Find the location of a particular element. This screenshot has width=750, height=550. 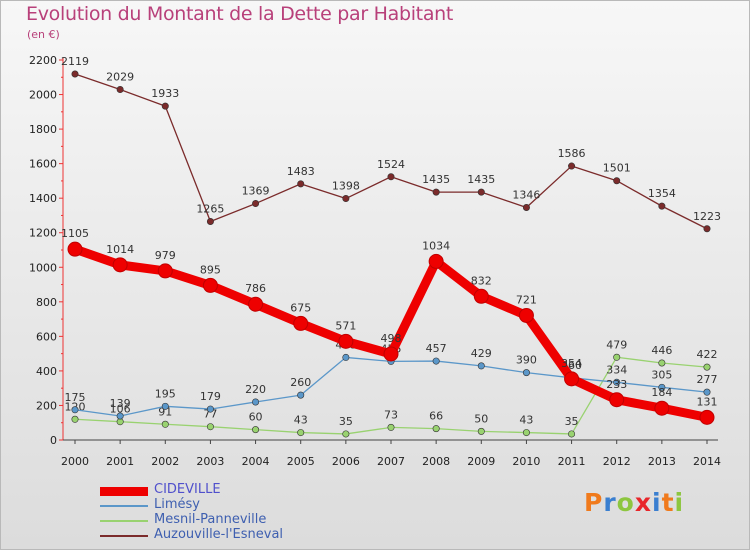

legend-label: Mesnil-Panneville is located at coordinates (210, 519).